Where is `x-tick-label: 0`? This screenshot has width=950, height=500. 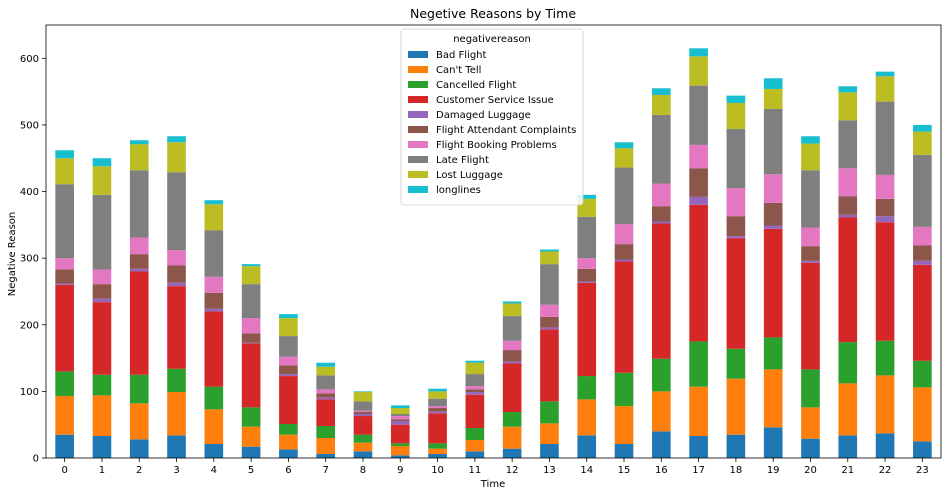 x-tick-label: 0 is located at coordinates (64, 470).